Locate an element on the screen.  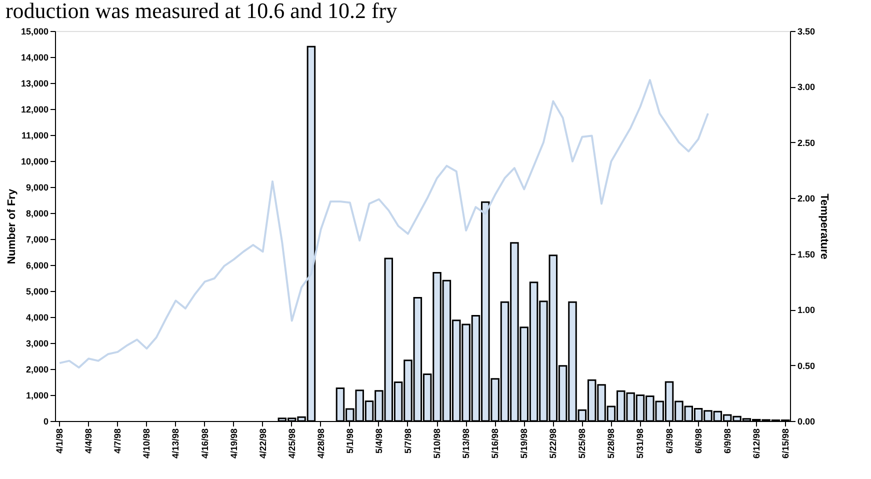
x-tick-label: 5/22/98 is located at coordinates (553, 443).